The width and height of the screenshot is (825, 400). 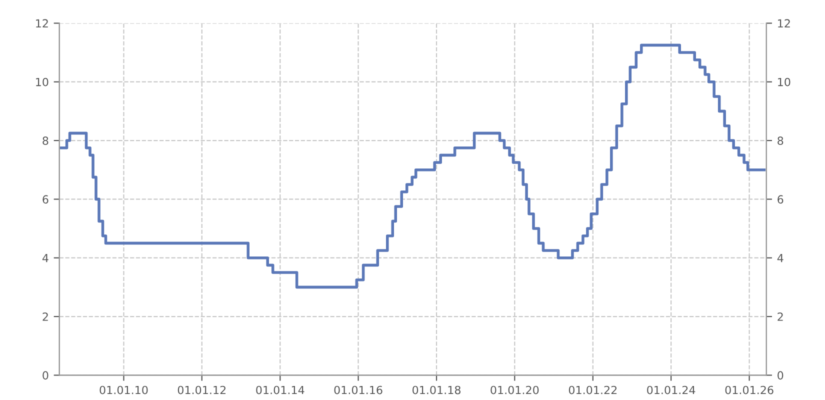 I want to click on y-tick-label: 8, so click(x=45, y=140).